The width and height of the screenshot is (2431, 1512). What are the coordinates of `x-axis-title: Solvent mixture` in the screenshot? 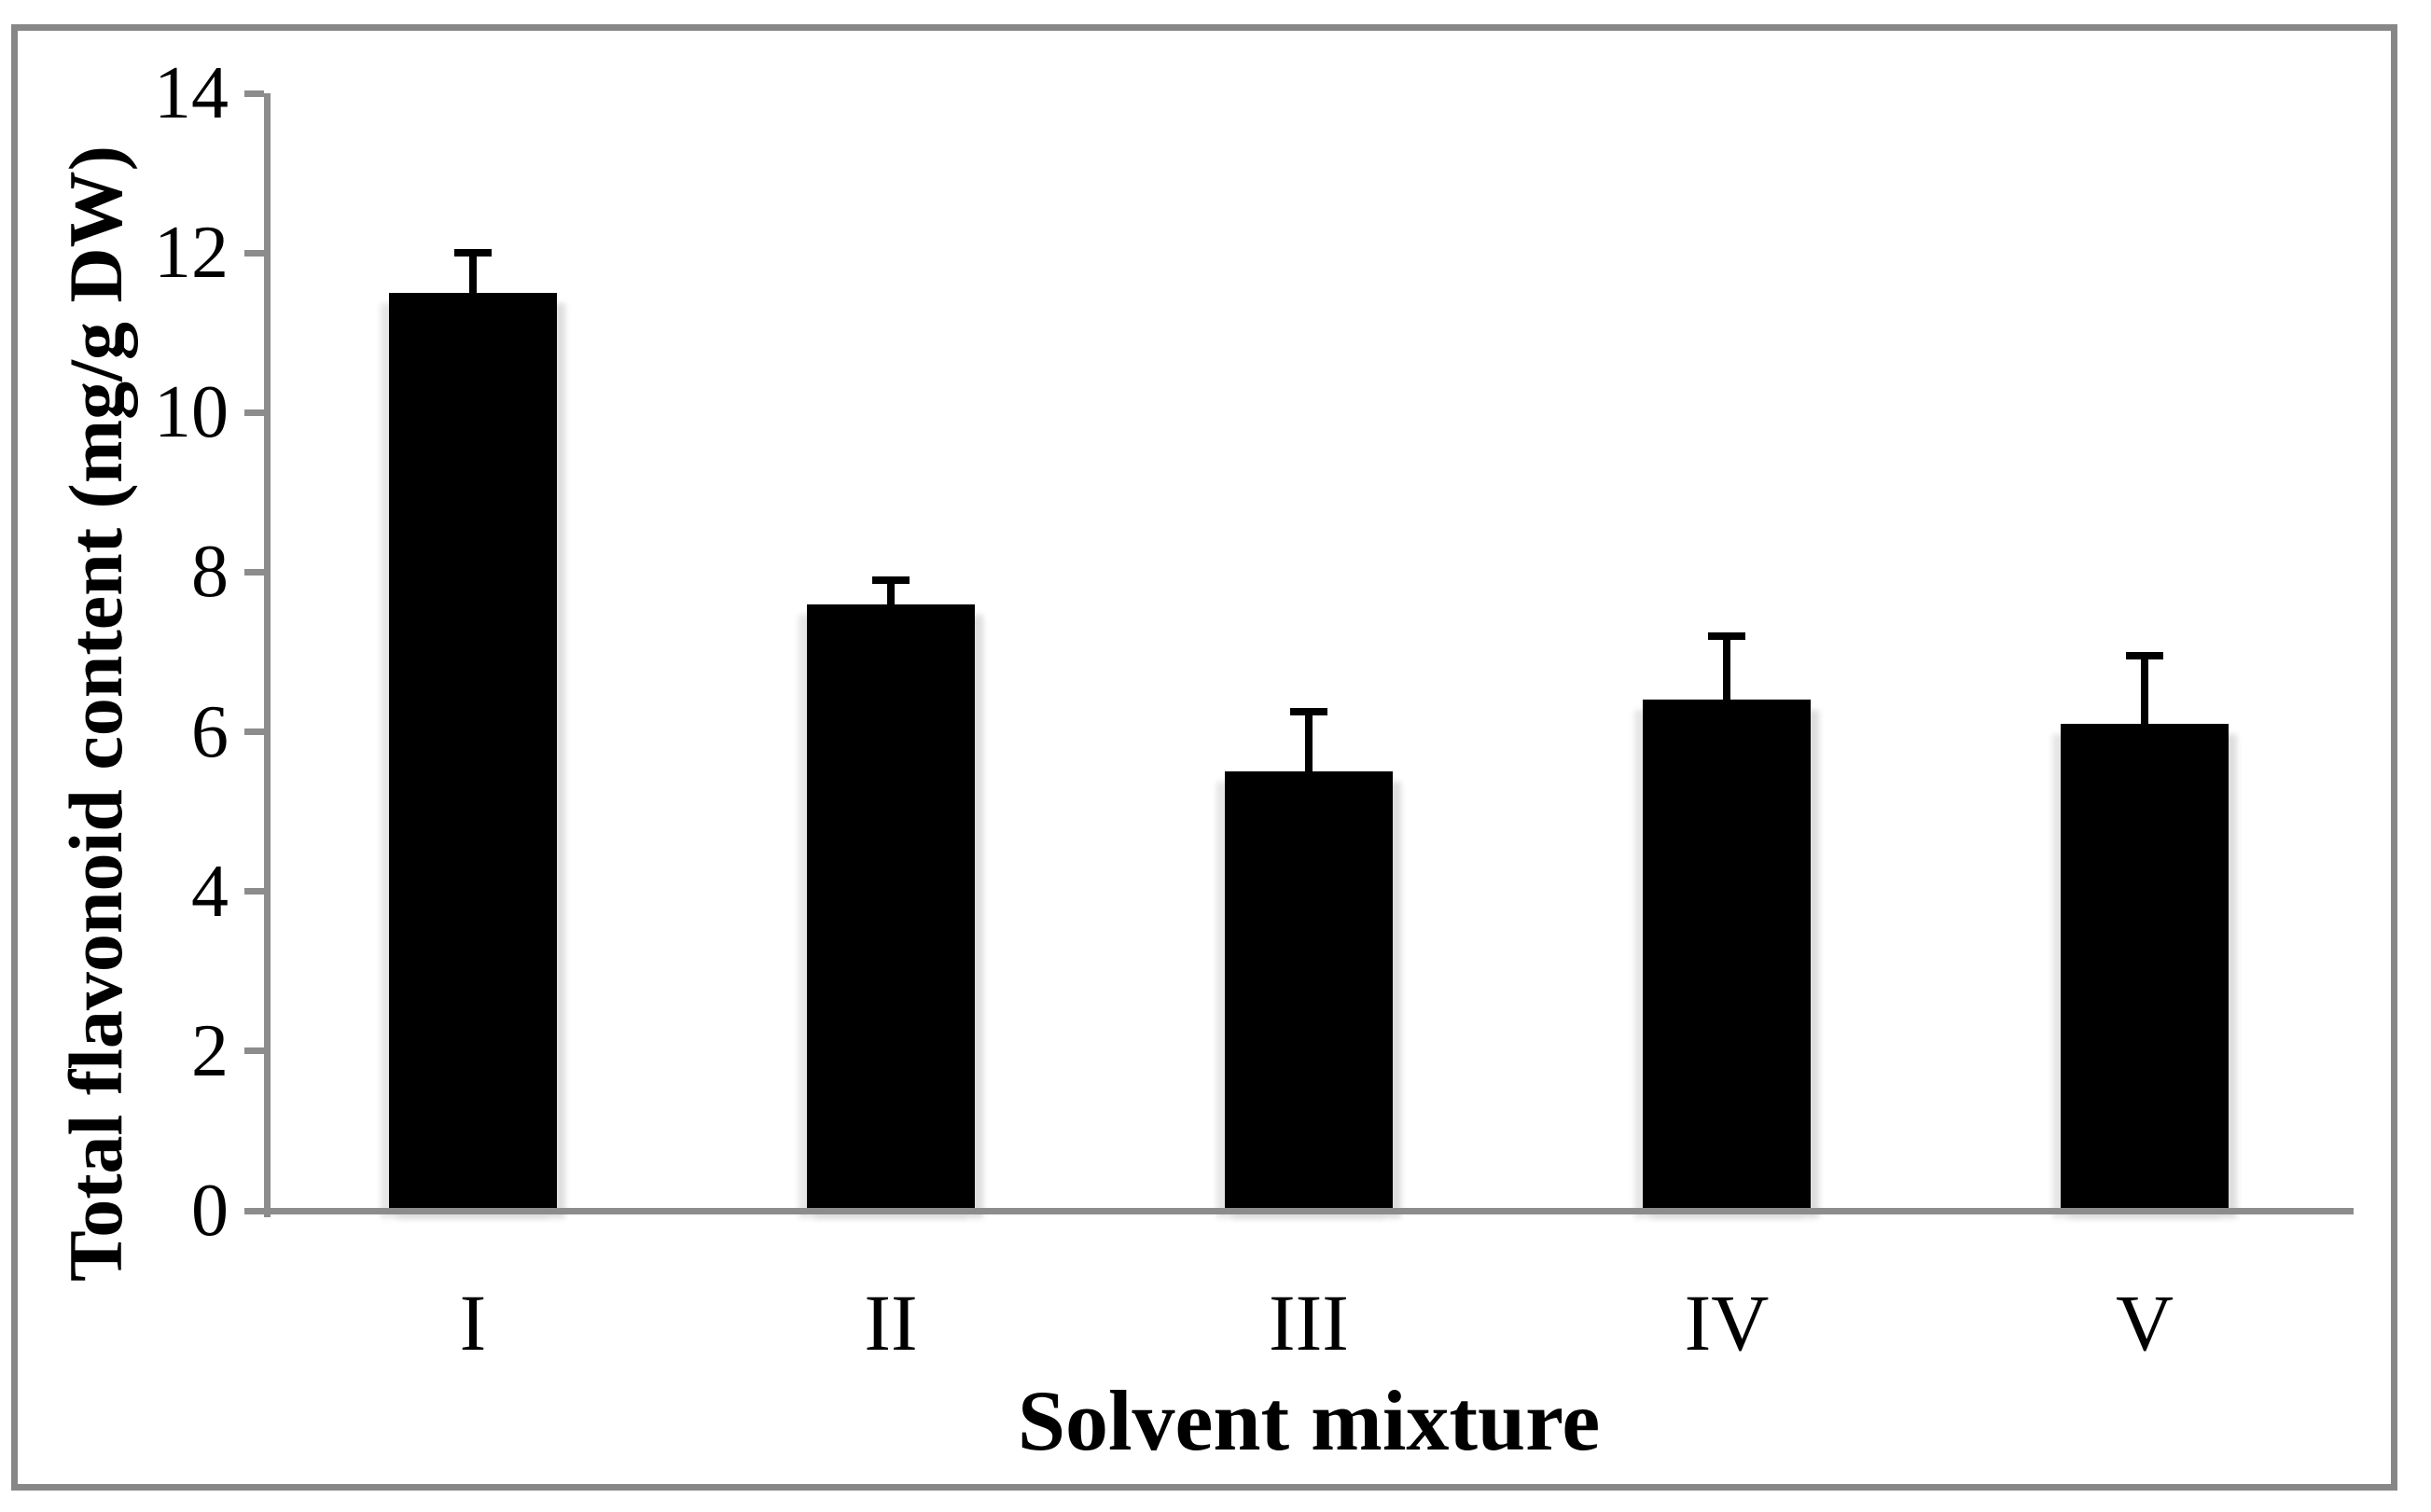 It's located at (1309, 1420).